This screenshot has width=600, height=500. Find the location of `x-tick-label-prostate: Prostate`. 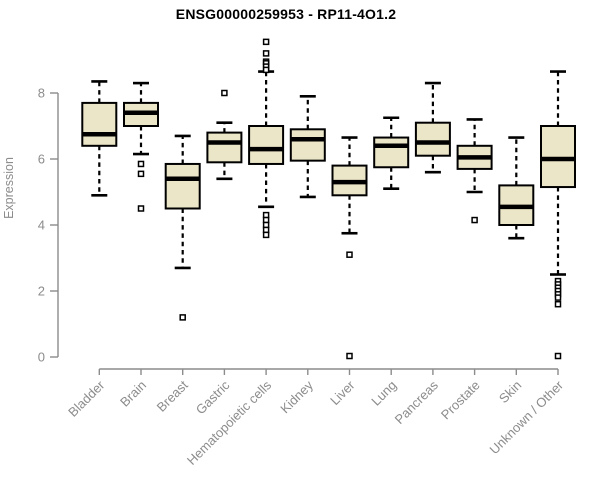

x-tick-label-prostate: Prostate is located at coordinates (460, 400).